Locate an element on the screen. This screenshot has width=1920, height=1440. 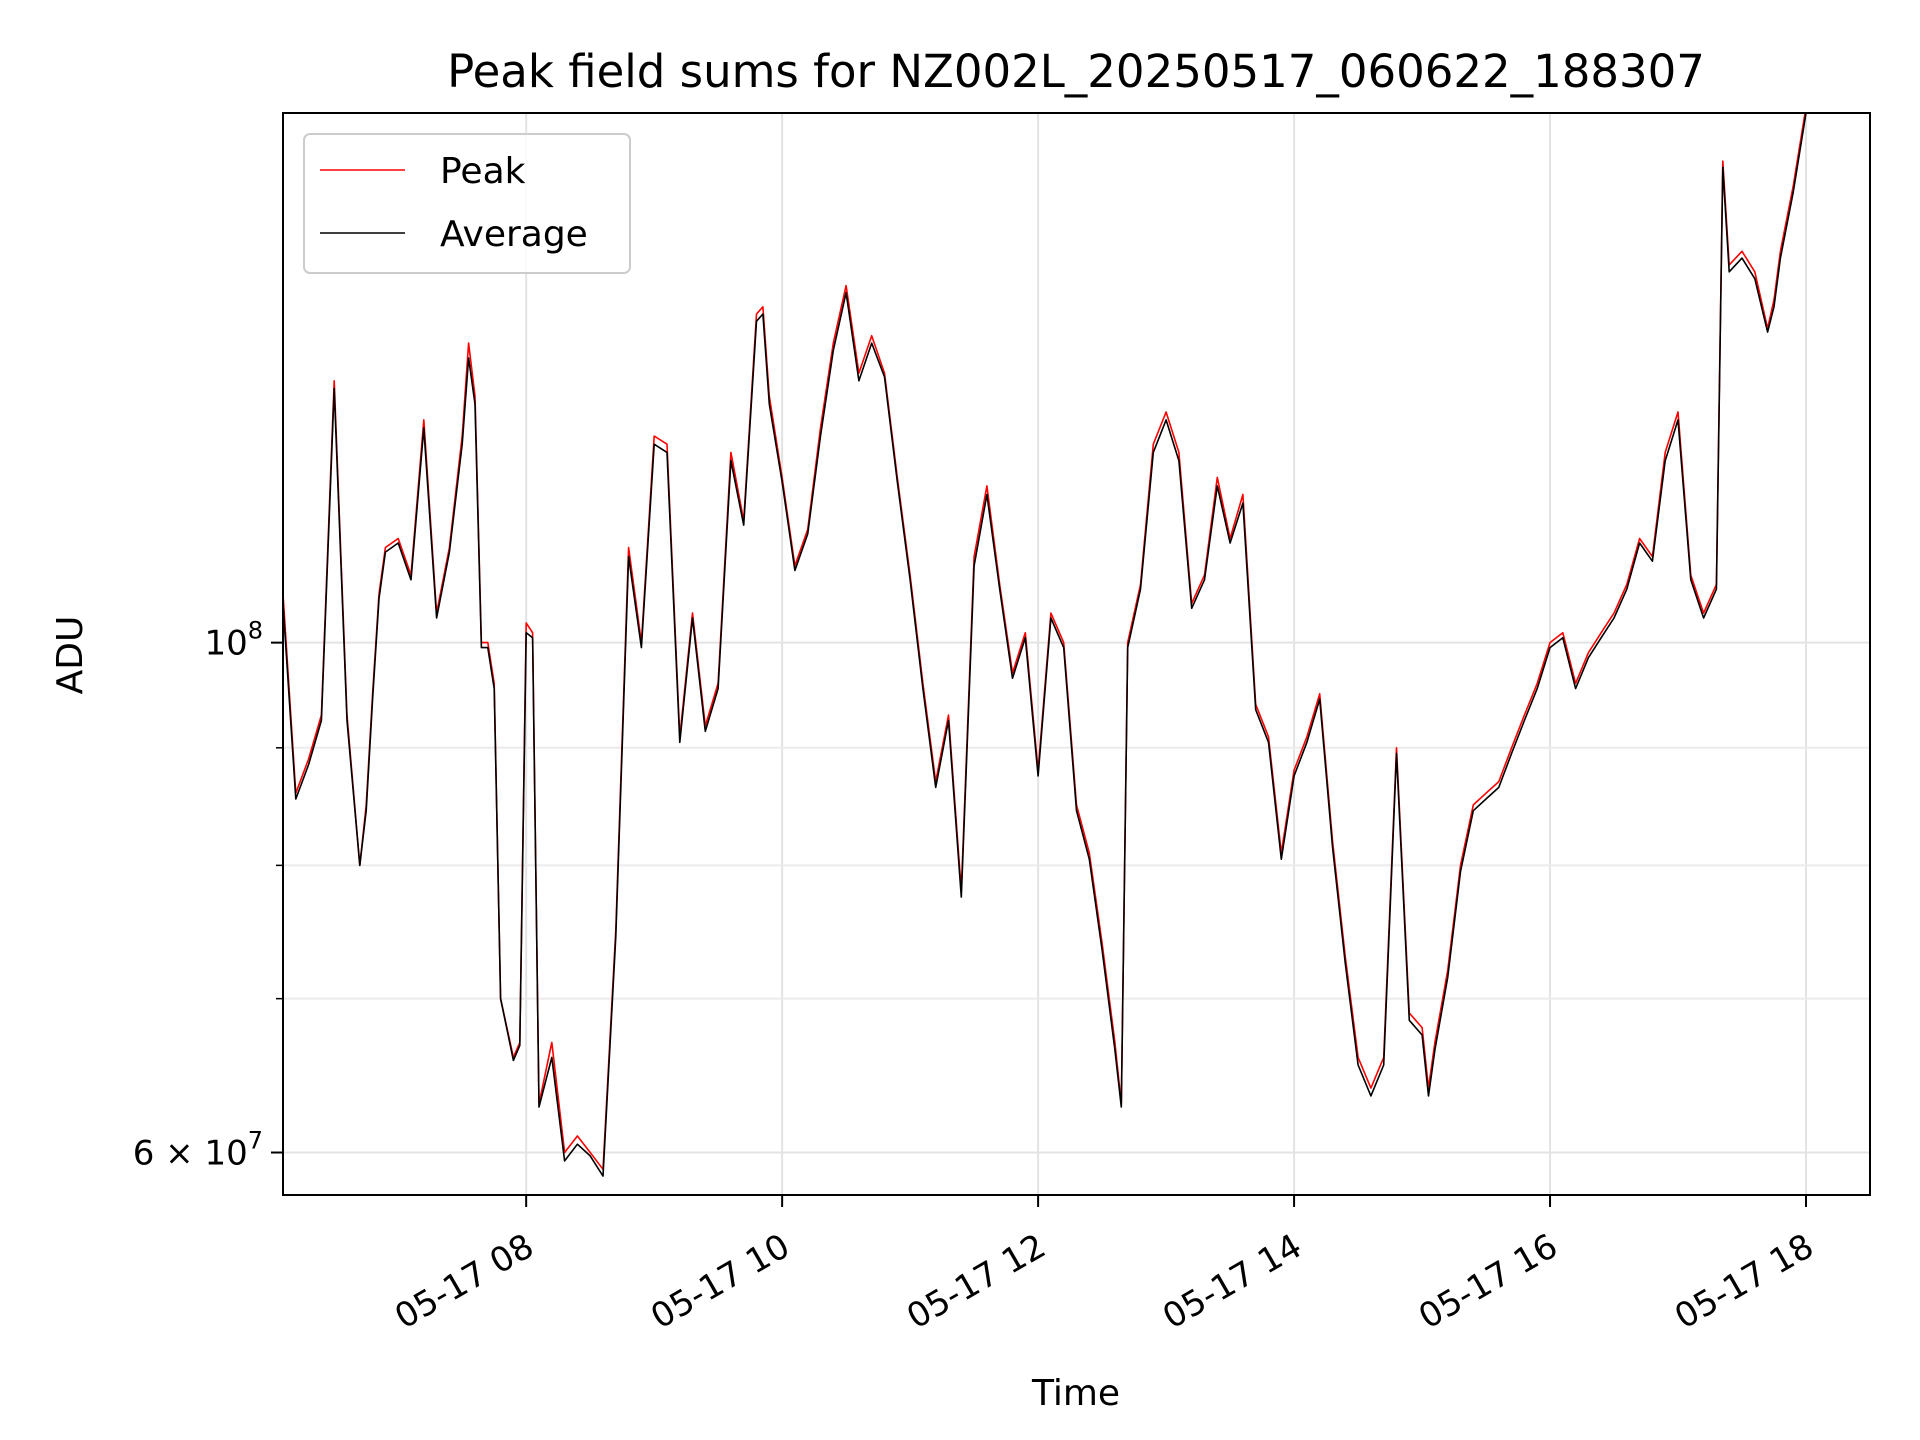
x-axis-label: Time is located at coordinates (1075, 1393).